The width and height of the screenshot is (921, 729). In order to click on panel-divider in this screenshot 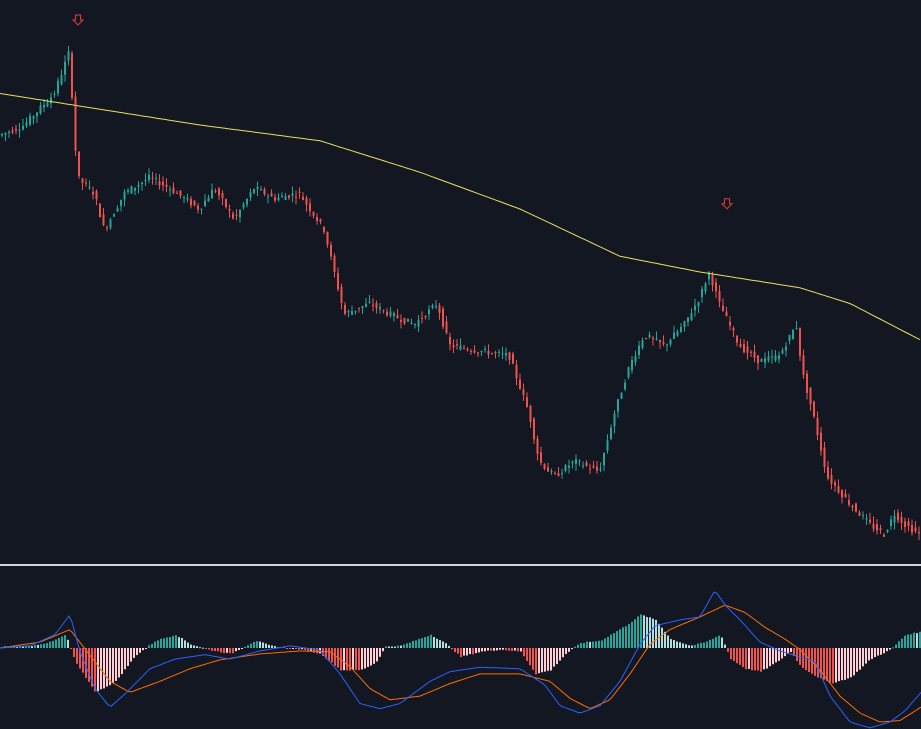, I will do `click(460, 565)`.